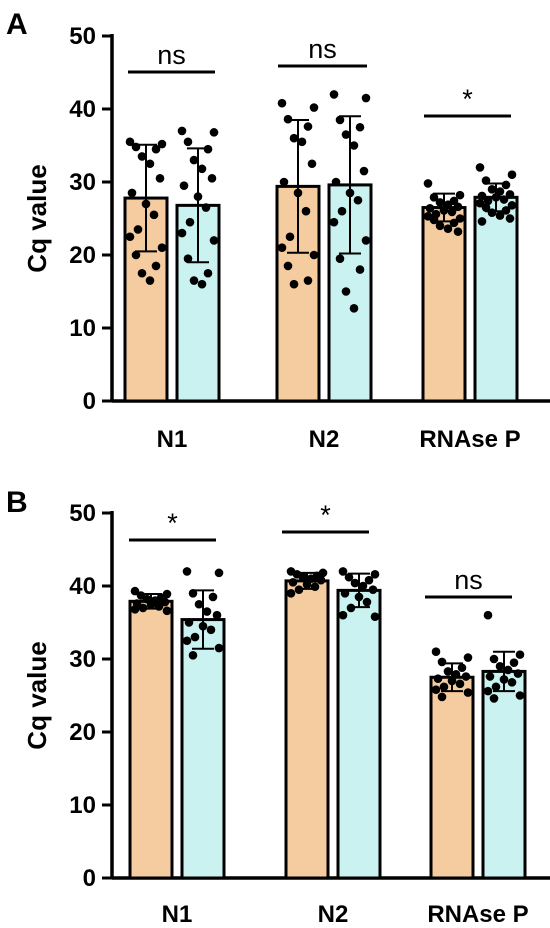 This screenshot has width=550, height=928. Describe the element at coordinates (82, 109) in the screenshot. I see `y-tick-label: 40` at that location.